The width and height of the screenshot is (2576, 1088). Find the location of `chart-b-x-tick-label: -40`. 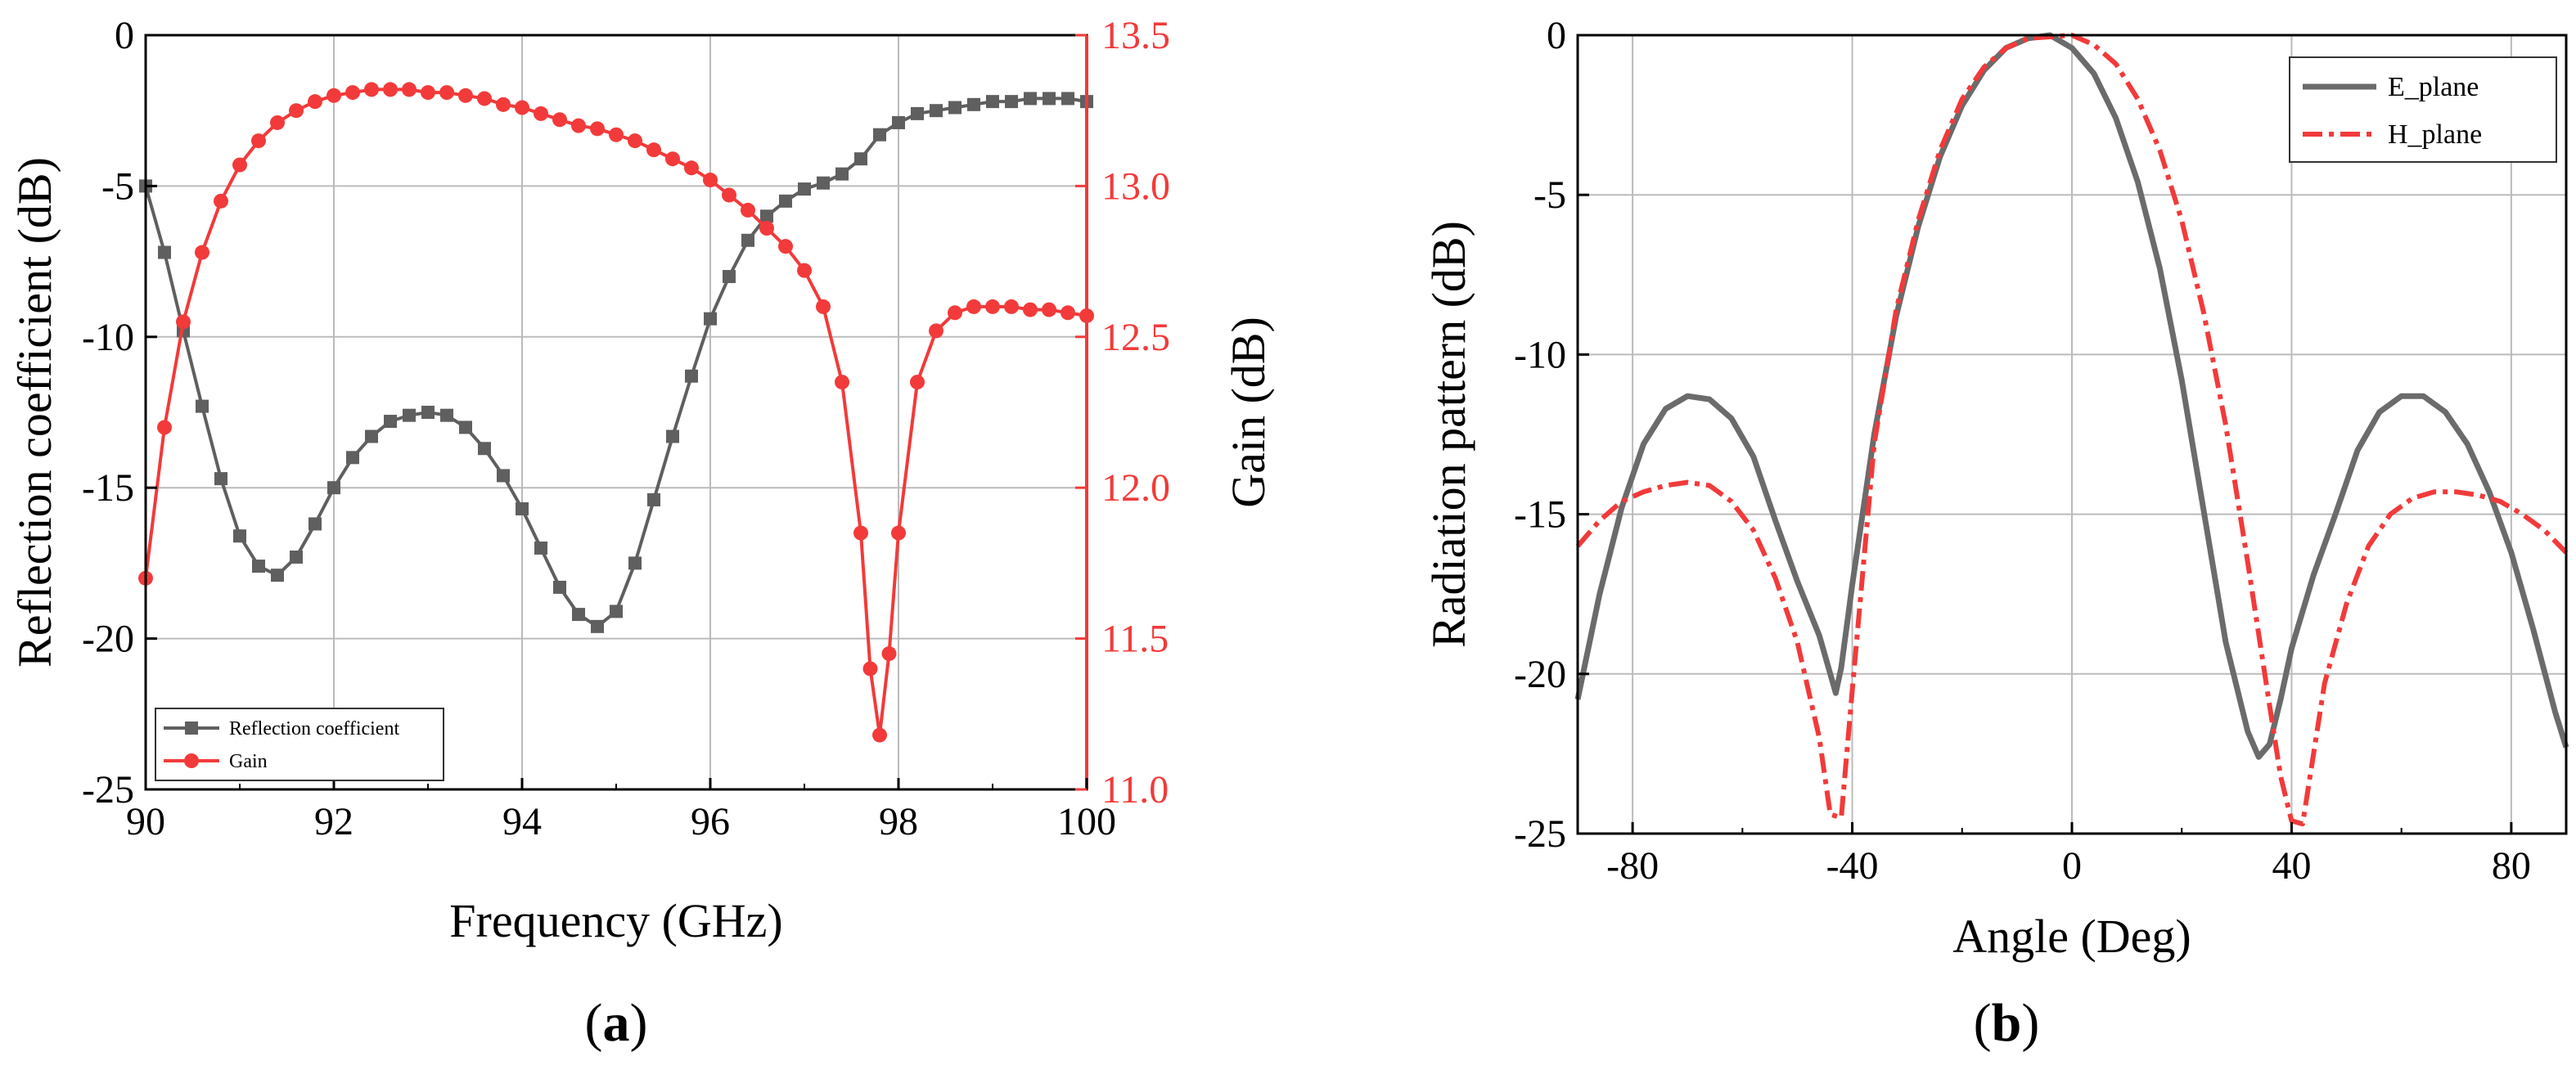

chart-b-x-tick-label: -40 is located at coordinates (1852, 866).